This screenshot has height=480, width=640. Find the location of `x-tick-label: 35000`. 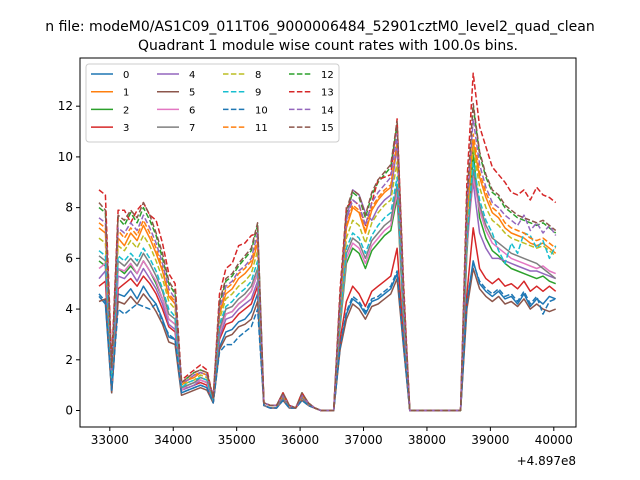

x-tick-label: 35000 is located at coordinates (237, 440).